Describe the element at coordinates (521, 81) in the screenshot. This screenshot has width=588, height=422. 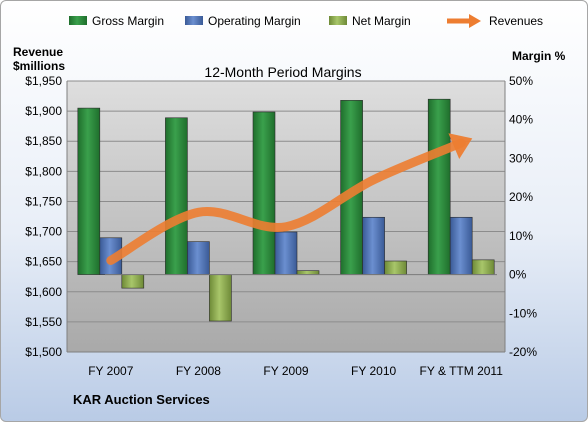
I see `right-tick-label: 50%` at that location.